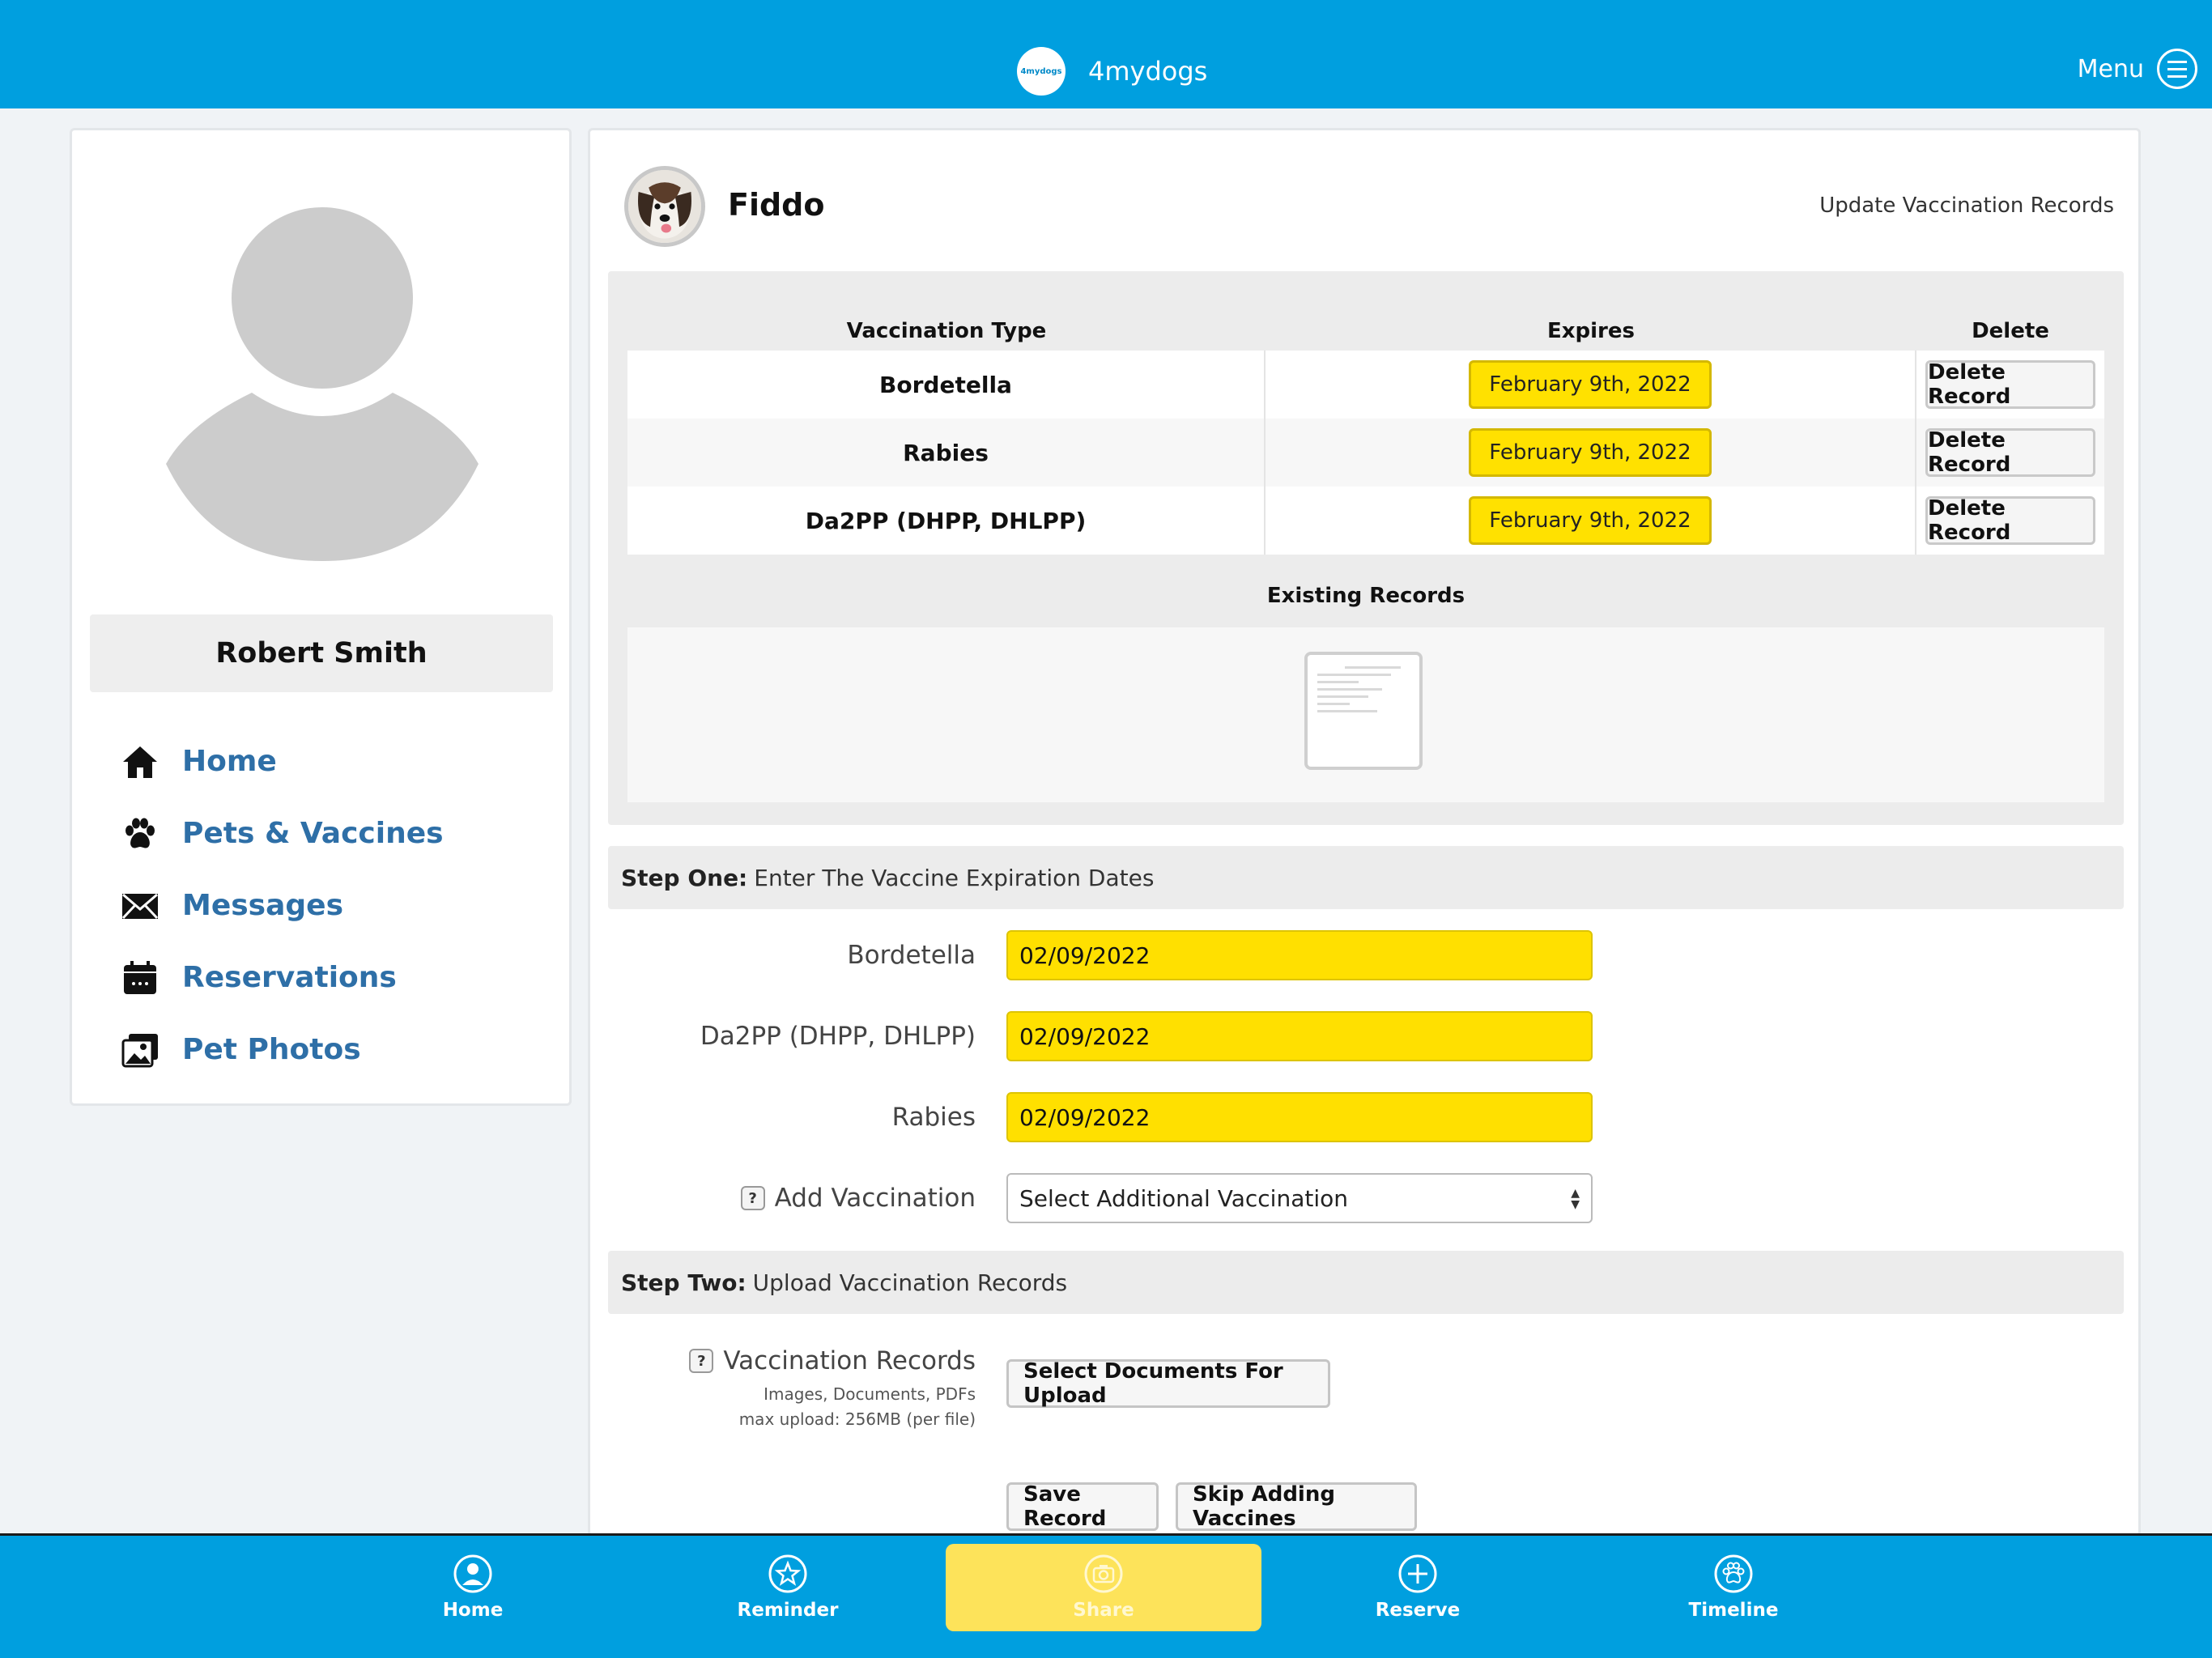 This screenshot has height=1658, width=2212. I want to click on brand: 4mydogs 4mydogs, so click(1112, 71).